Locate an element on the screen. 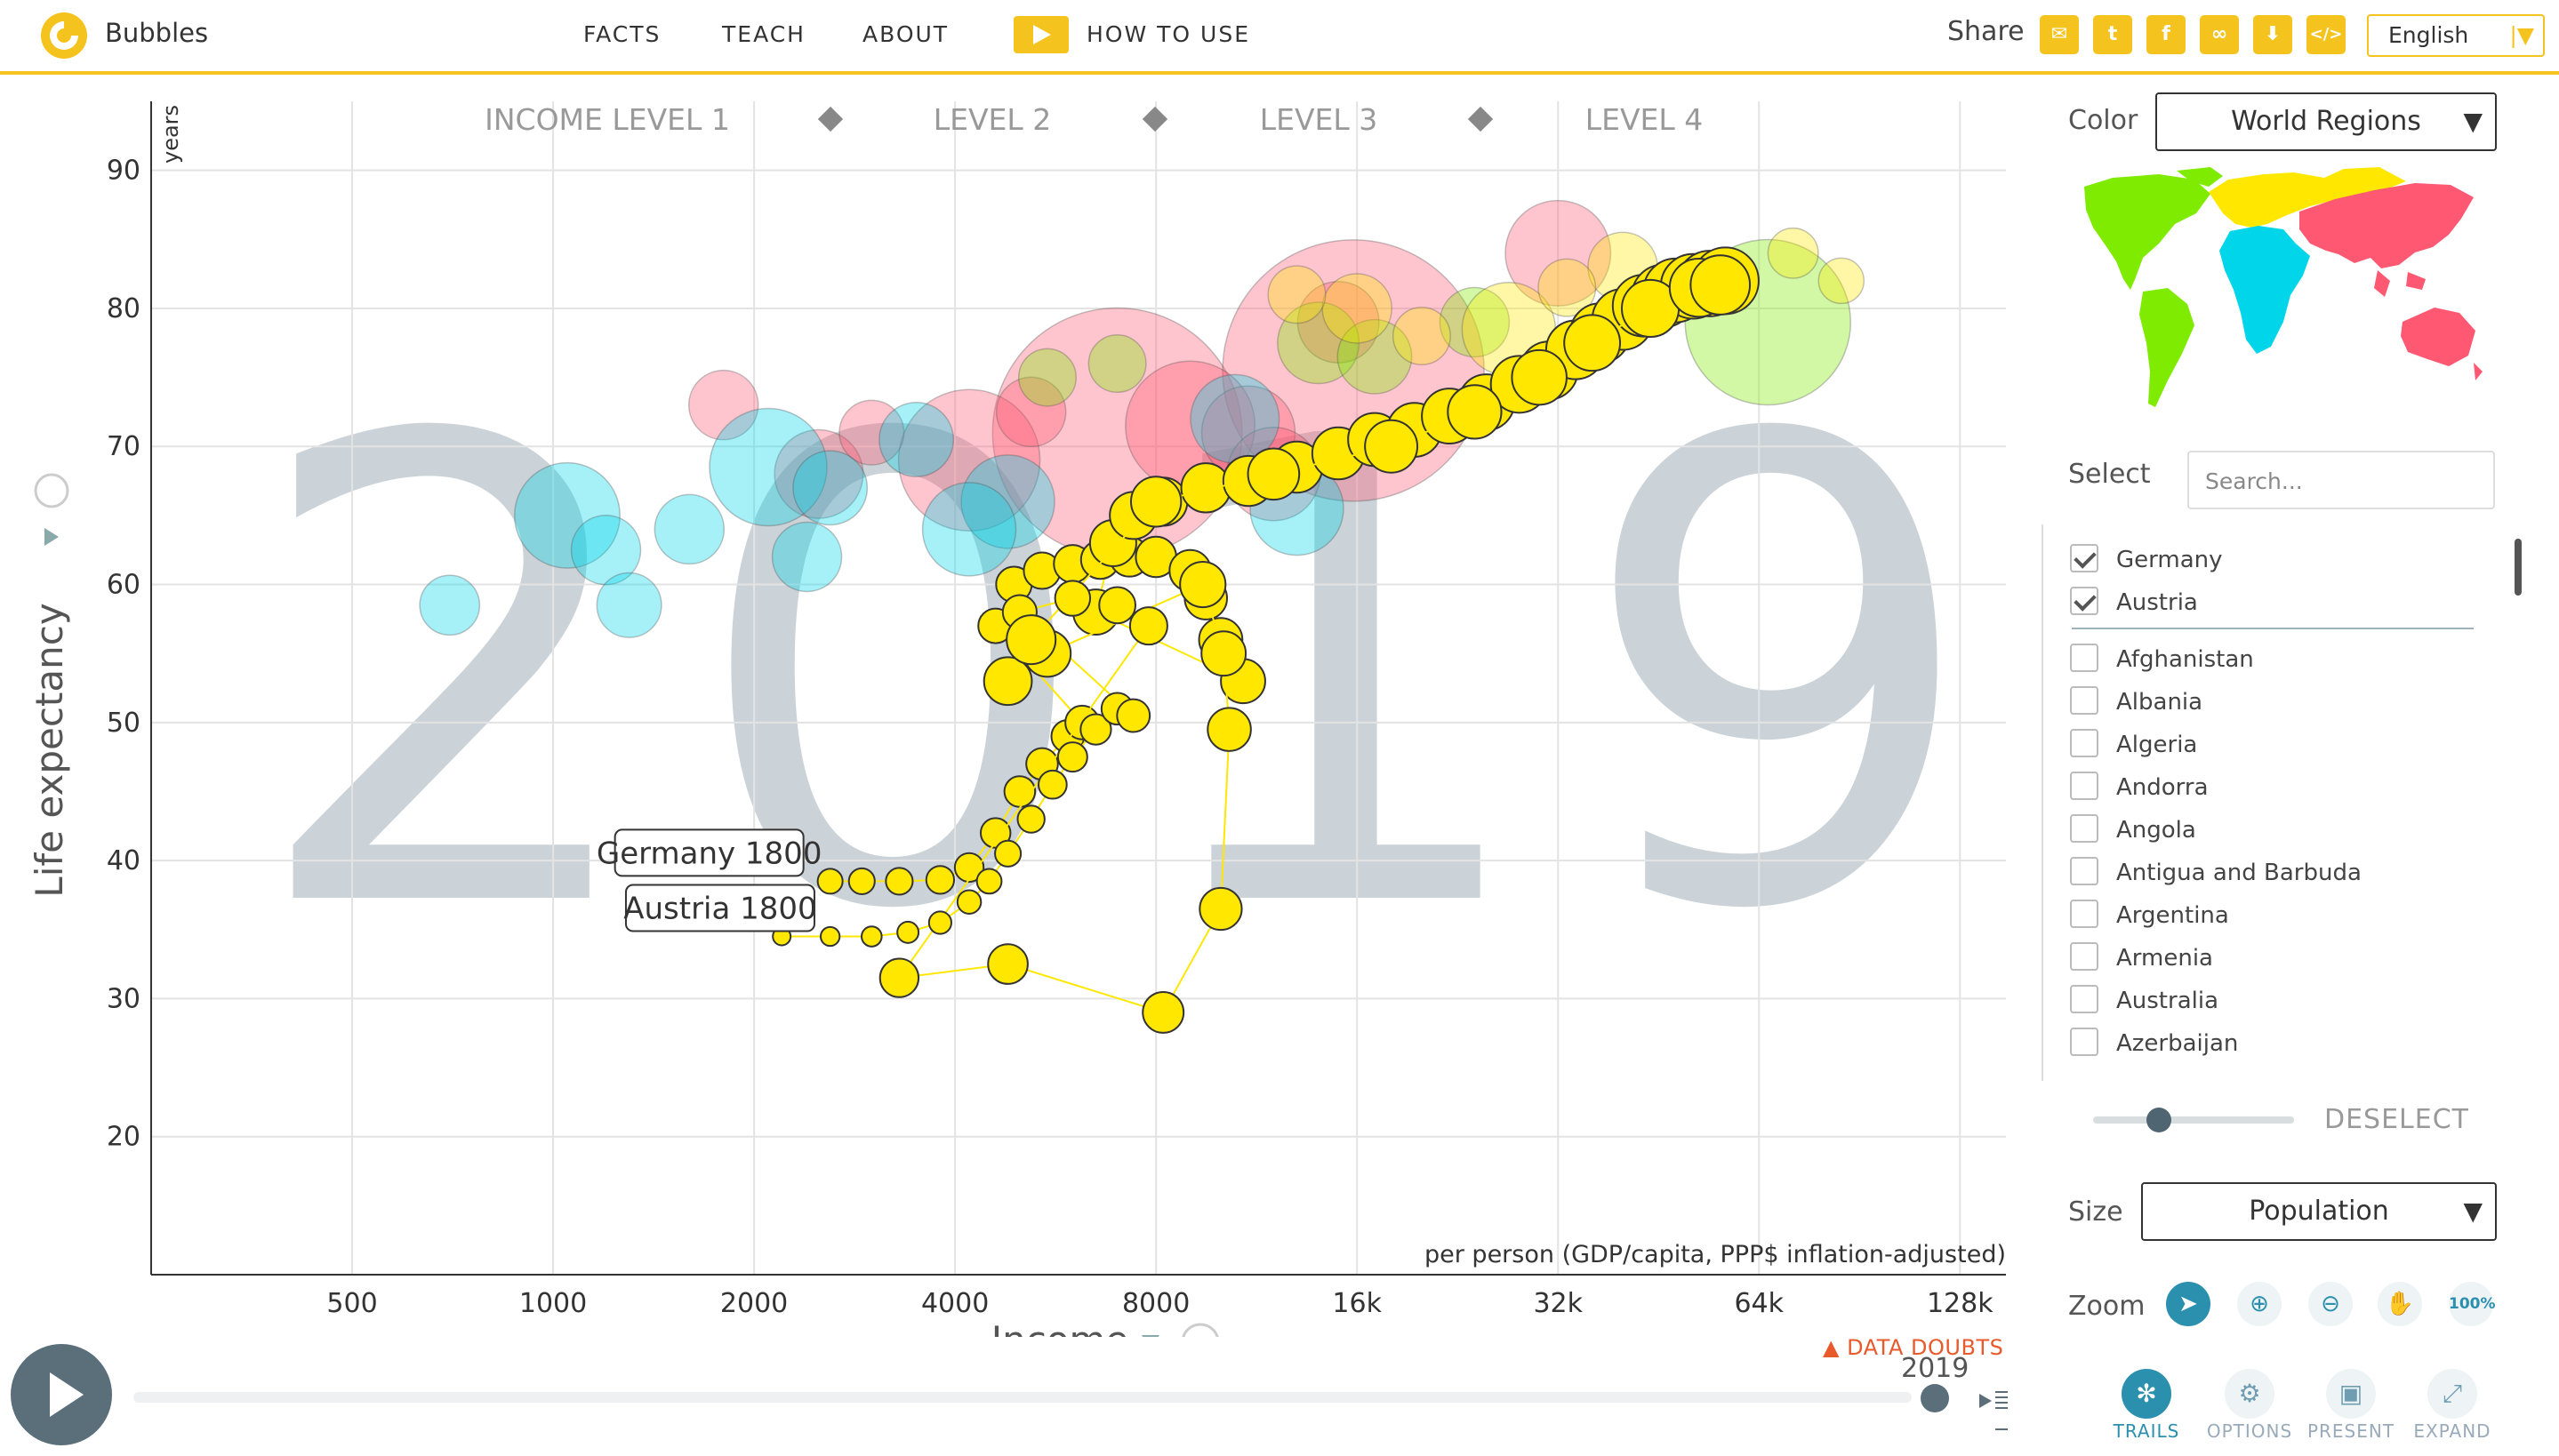 The height and width of the screenshot is (1456, 2559). income-level-label: LEVEL 4 is located at coordinates (1644, 119).